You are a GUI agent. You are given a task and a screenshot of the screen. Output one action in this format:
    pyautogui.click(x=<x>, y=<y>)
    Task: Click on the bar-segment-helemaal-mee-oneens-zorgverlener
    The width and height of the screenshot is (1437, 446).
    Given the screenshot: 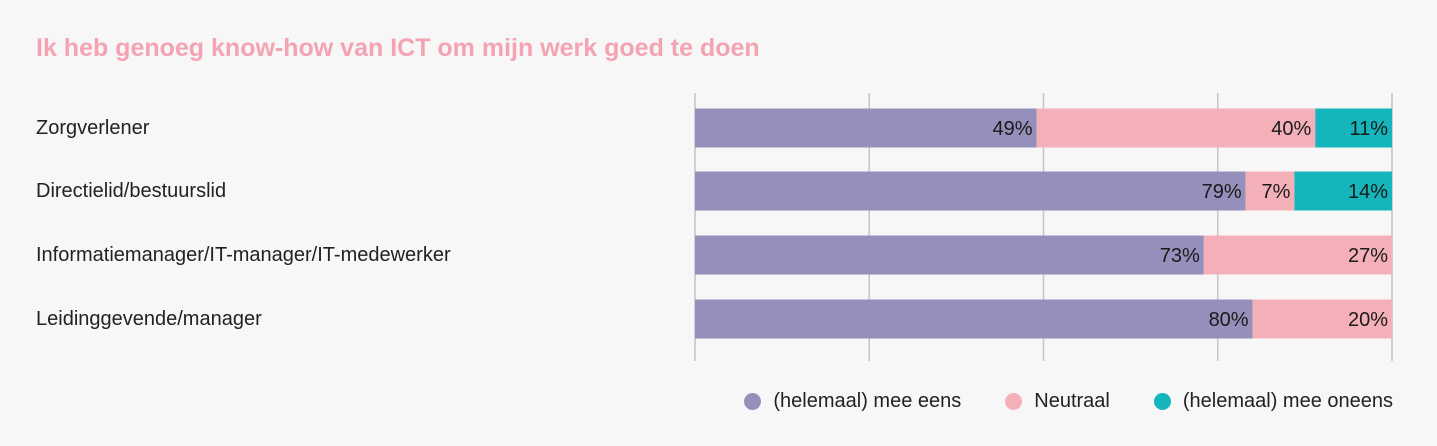 What is the action you would take?
    pyautogui.click(x=1353, y=128)
    